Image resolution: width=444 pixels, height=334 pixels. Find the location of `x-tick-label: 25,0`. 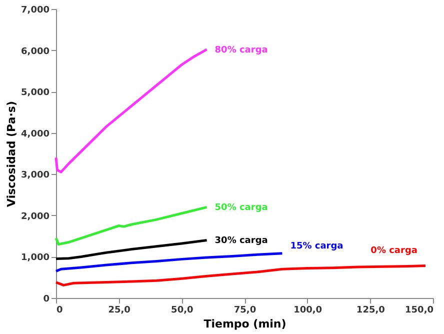

x-tick-label: 25,0 is located at coordinates (119, 311).